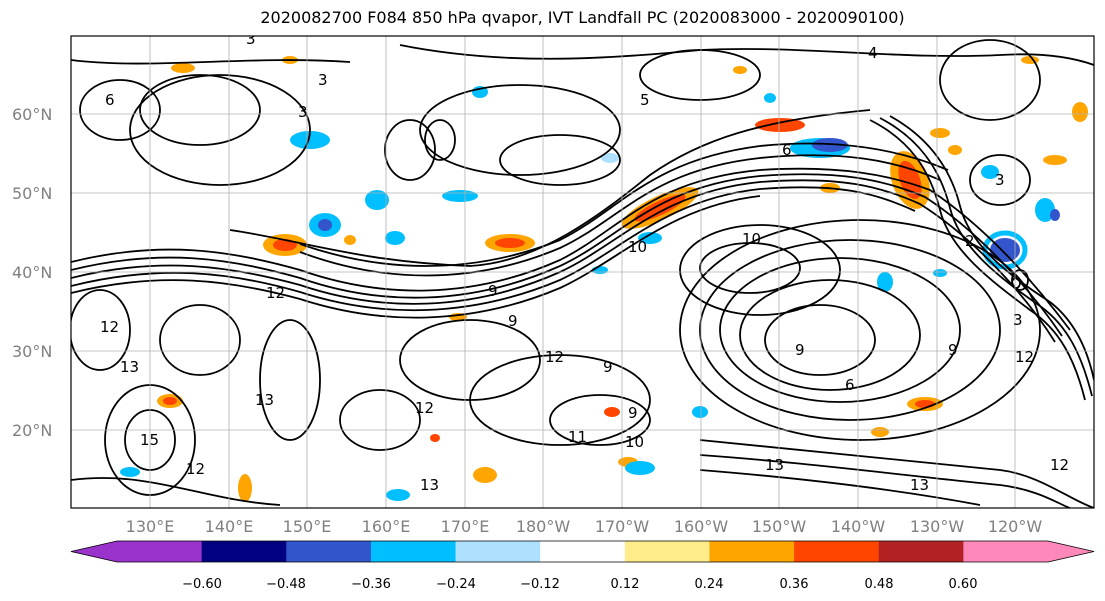 The width and height of the screenshot is (1105, 601). Describe the element at coordinates (32, 114) in the screenshot. I see `lat-label-60n: 60°N` at that location.